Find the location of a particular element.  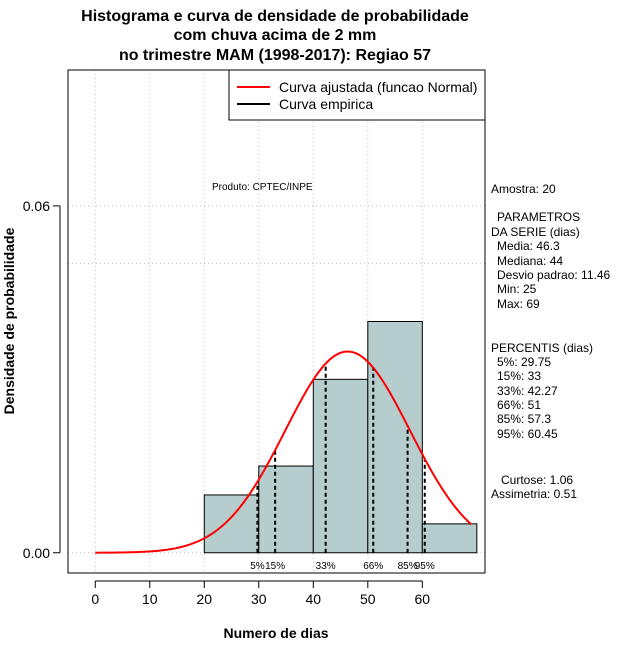

percentile-layer: 5% 15% 33% 66% 85%95% is located at coordinates (342, 467).